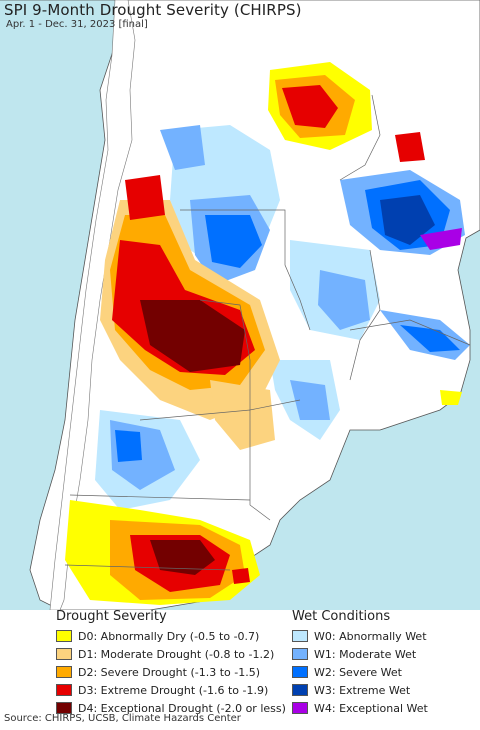 This screenshot has height=730, width=480. Describe the element at coordinates (300, 708) in the screenshot. I see `swatch-w4` at that location.